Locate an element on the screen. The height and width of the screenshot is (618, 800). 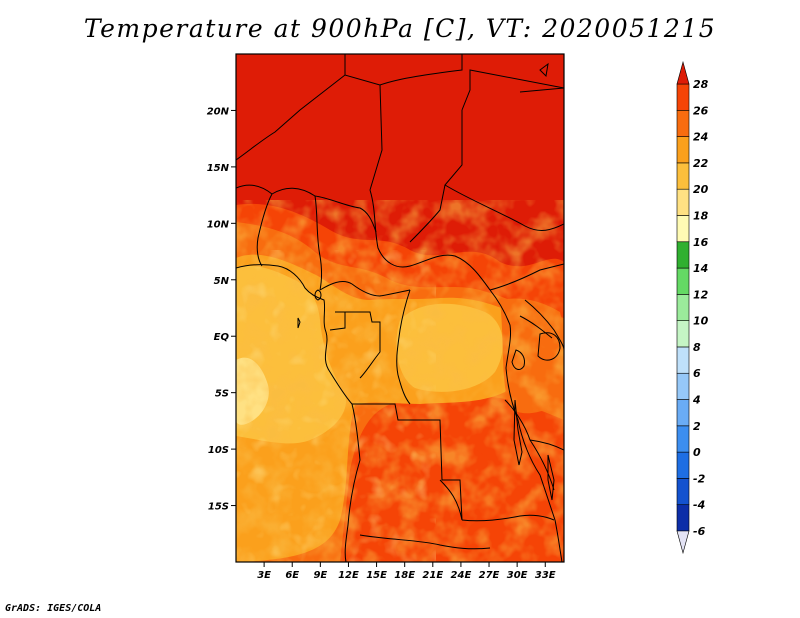
lat-tick-label: 15N is located at coordinates (218, 168).